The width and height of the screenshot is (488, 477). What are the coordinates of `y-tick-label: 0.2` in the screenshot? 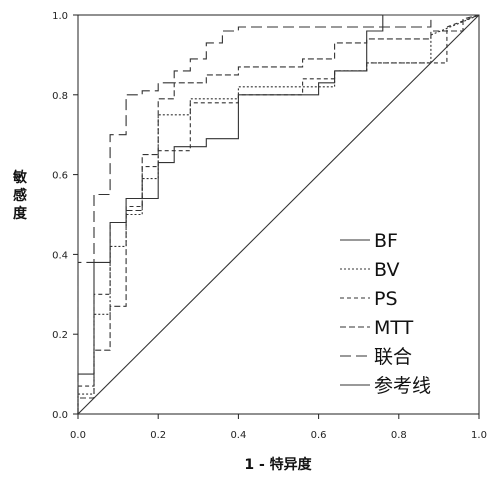 It's located at (60, 335).